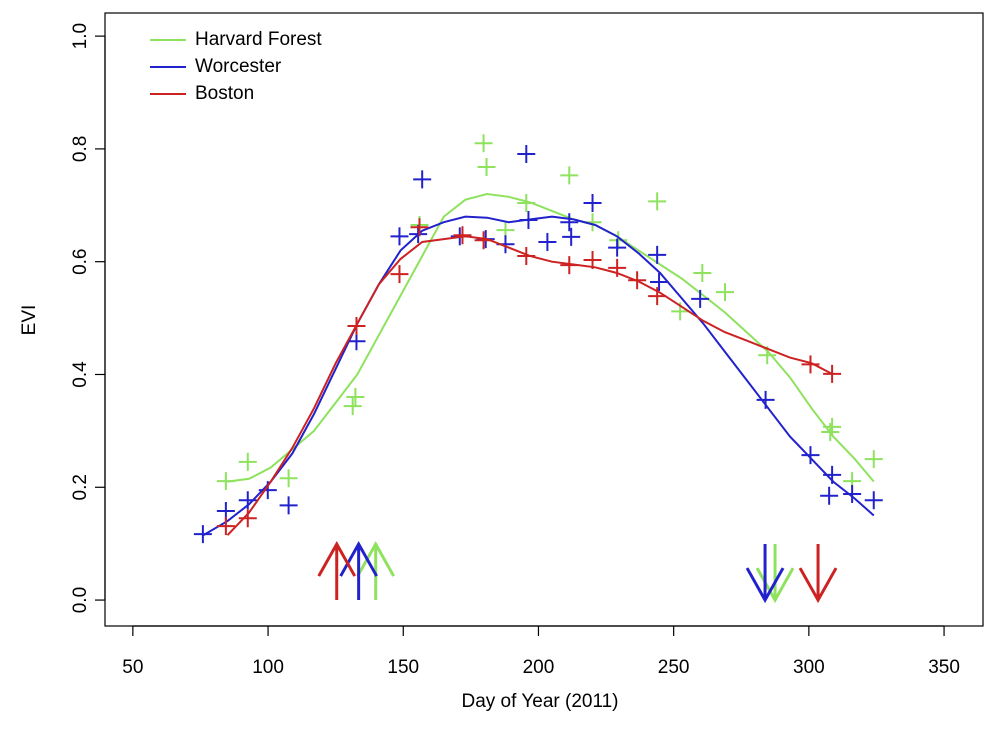 The image size is (984, 742). Describe the element at coordinates (268, 667) in the screenshot. I see `x-tick-label: 100` at that location.